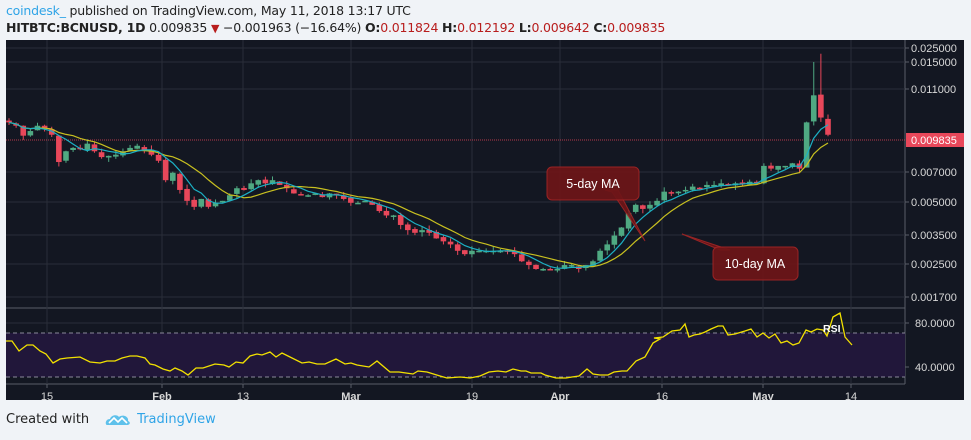 This screenshot has width=971, height=440. What do you see at coordinates (36, 10) in the screenshot?
I see `author-link: coindesk_` at bounding box center [36, 10].